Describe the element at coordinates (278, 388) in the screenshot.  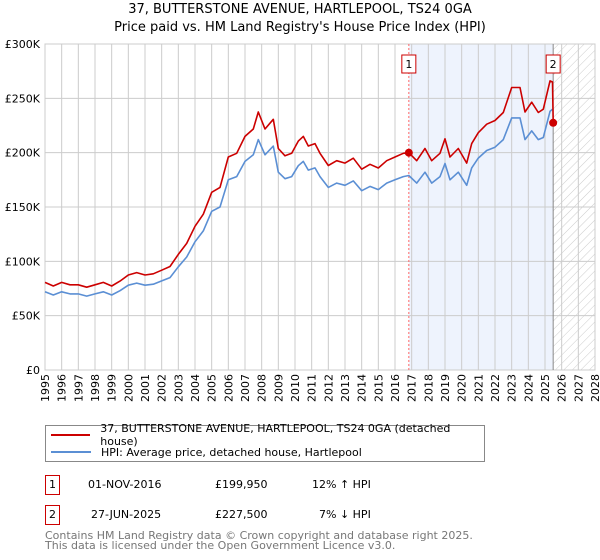
I see `x-tick-label: 2009` at that location.